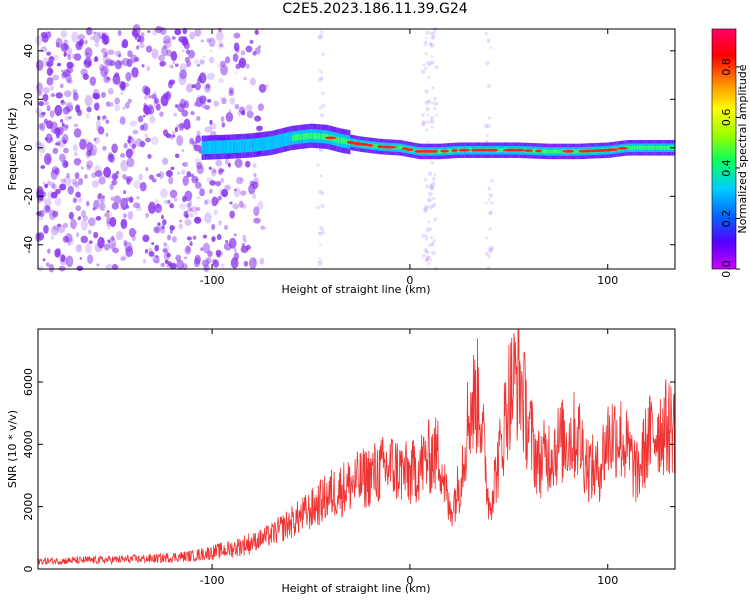  What do you see at coordinates (12, 449) in the screenshot?
I see `snr-y-axis-label: SNR (10 * v/v)` at bounding box center [12, 449].